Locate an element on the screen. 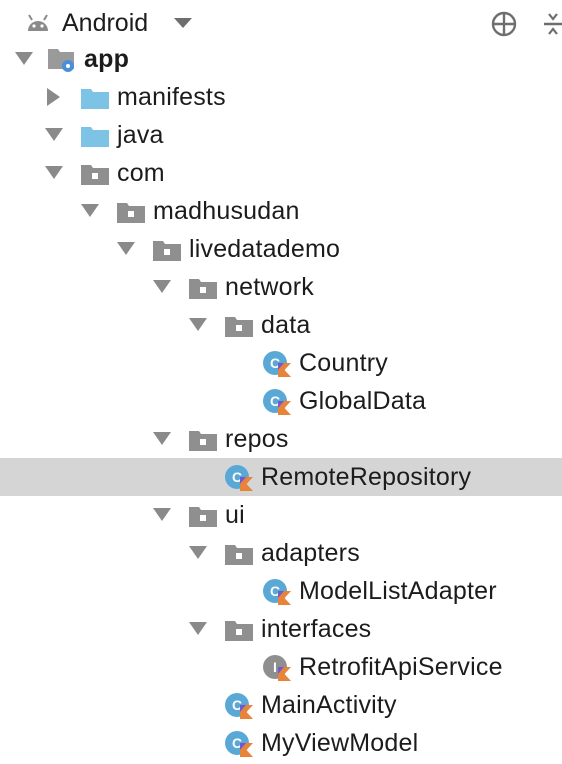  tree-item-label: com is located at coordinates (141, 173).